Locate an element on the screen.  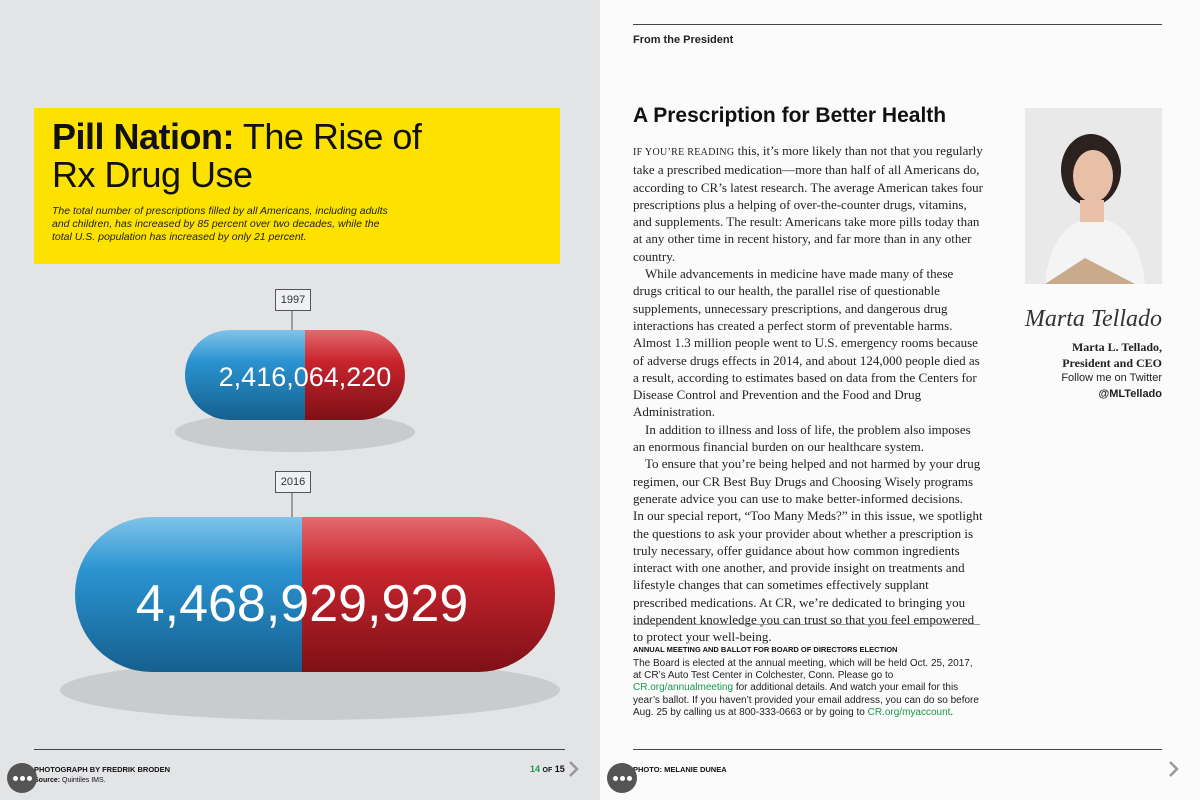
page-of: OF is located at coordinates (547, 770).